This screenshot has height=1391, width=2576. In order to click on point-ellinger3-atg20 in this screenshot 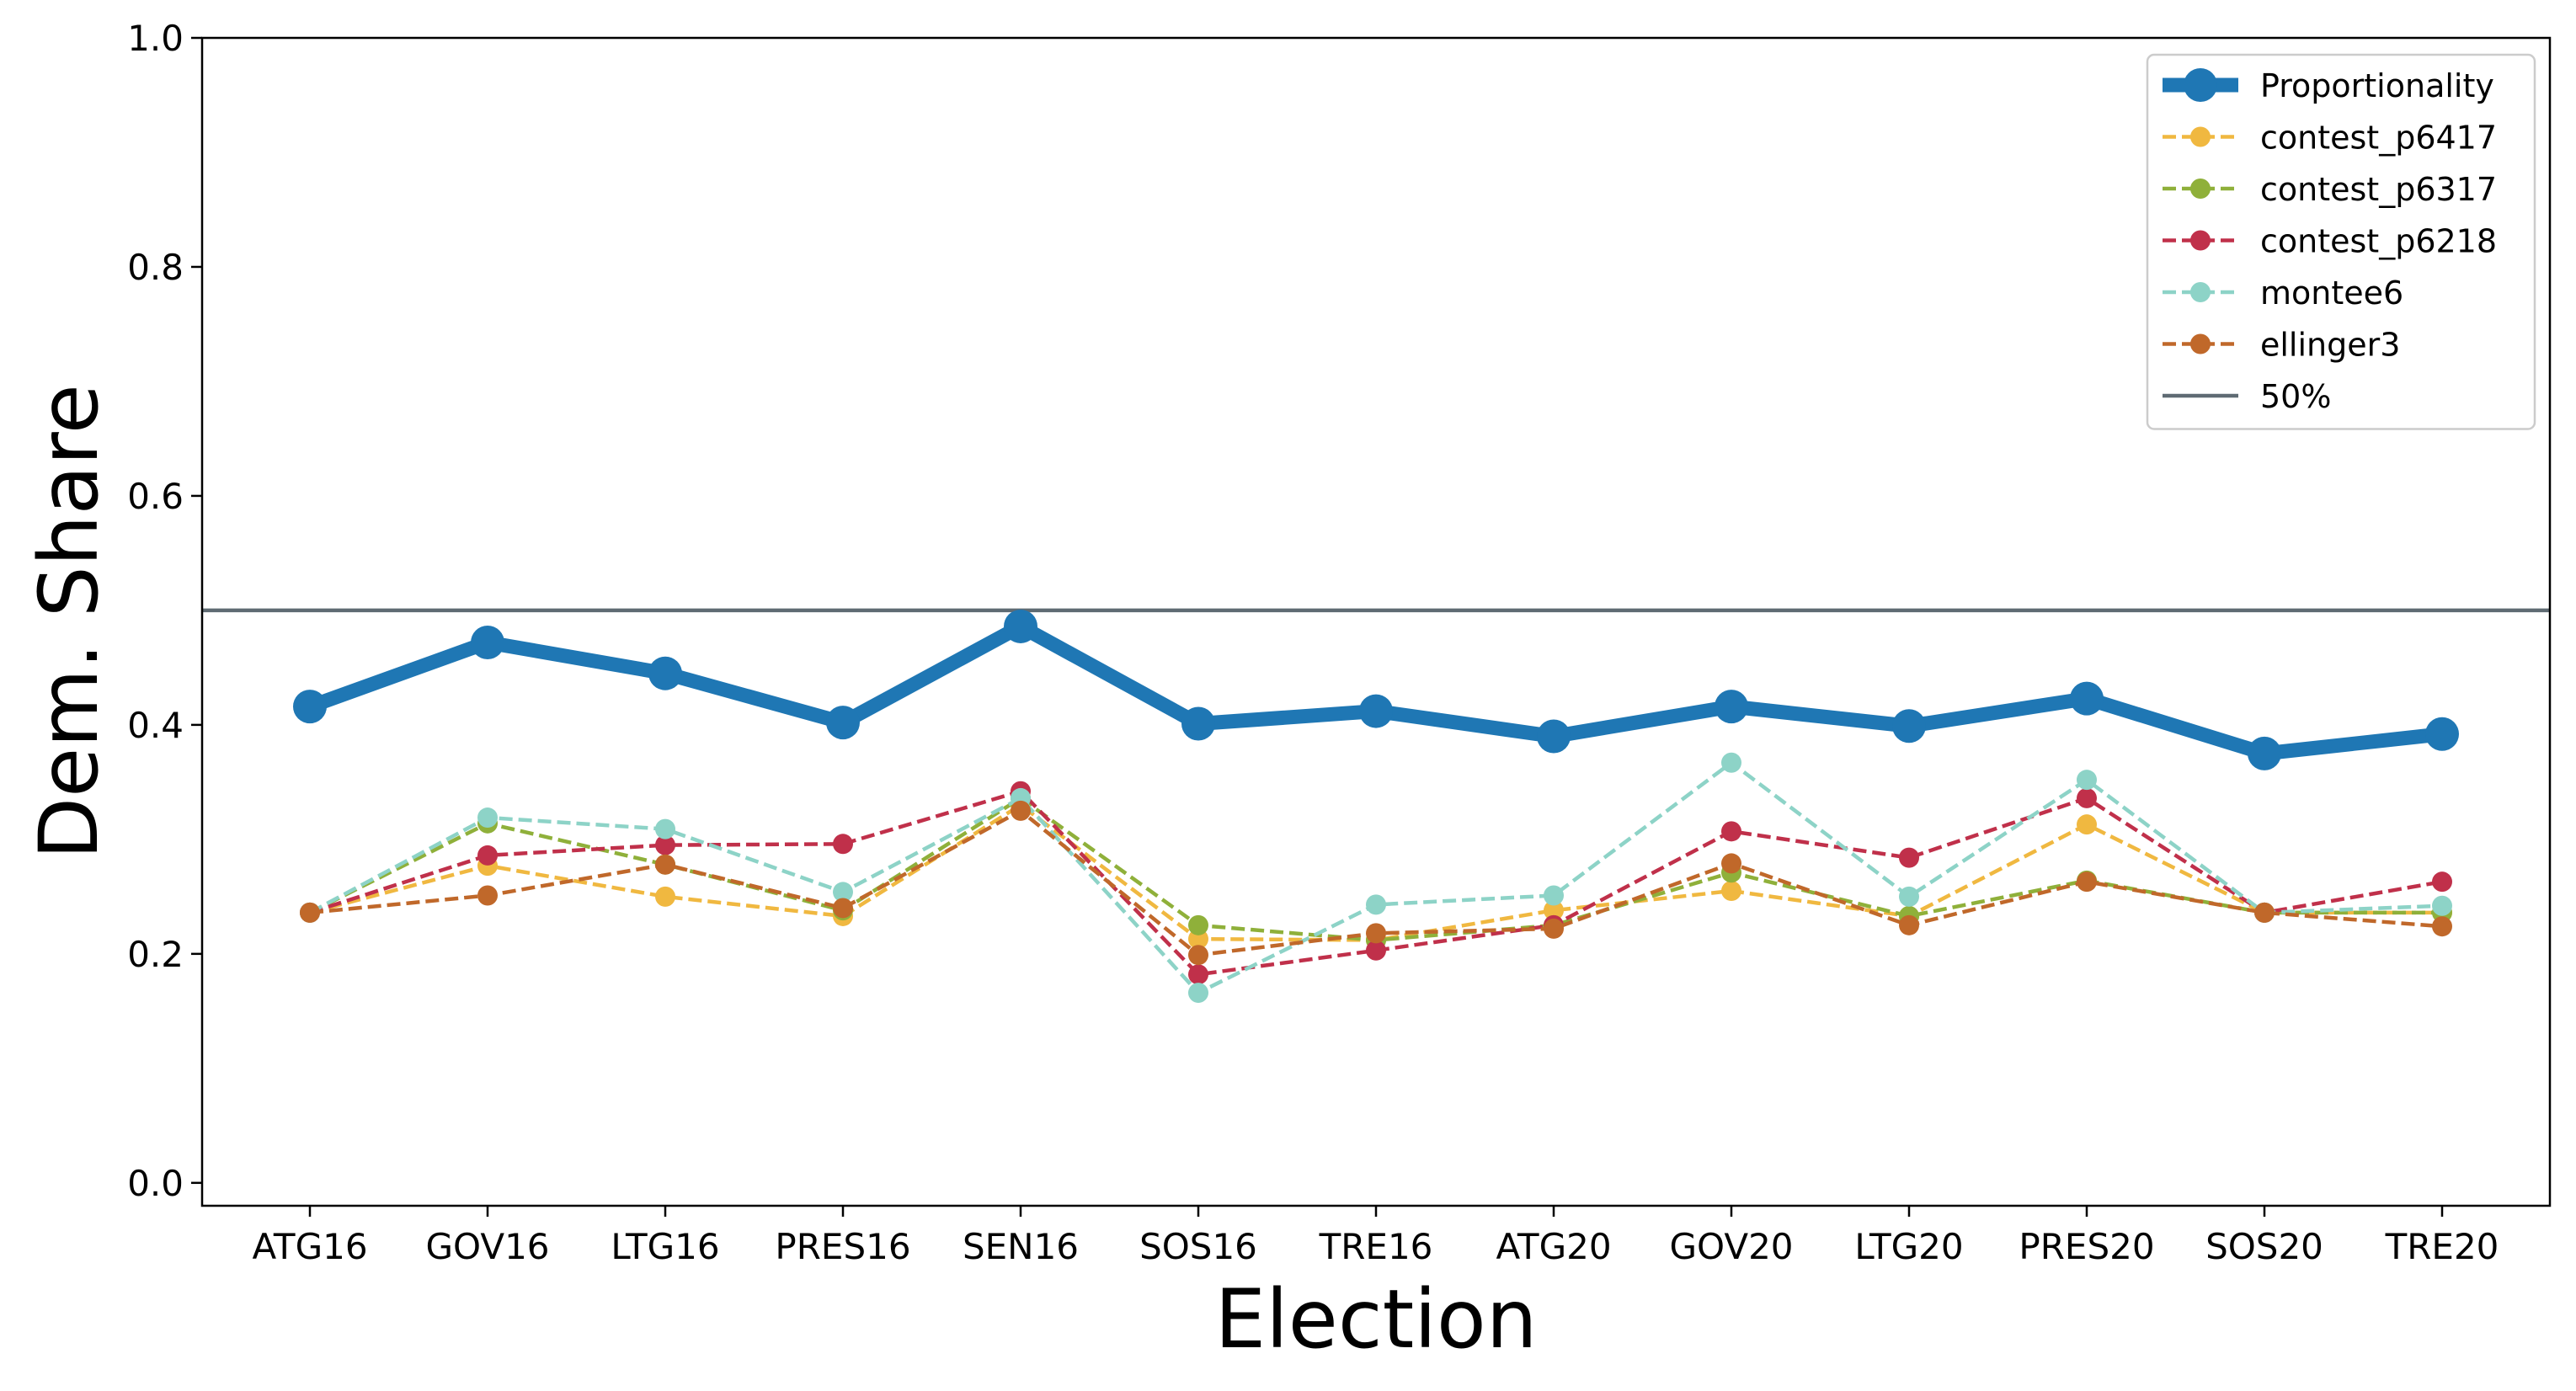, I will do `click(1554, 928)`.